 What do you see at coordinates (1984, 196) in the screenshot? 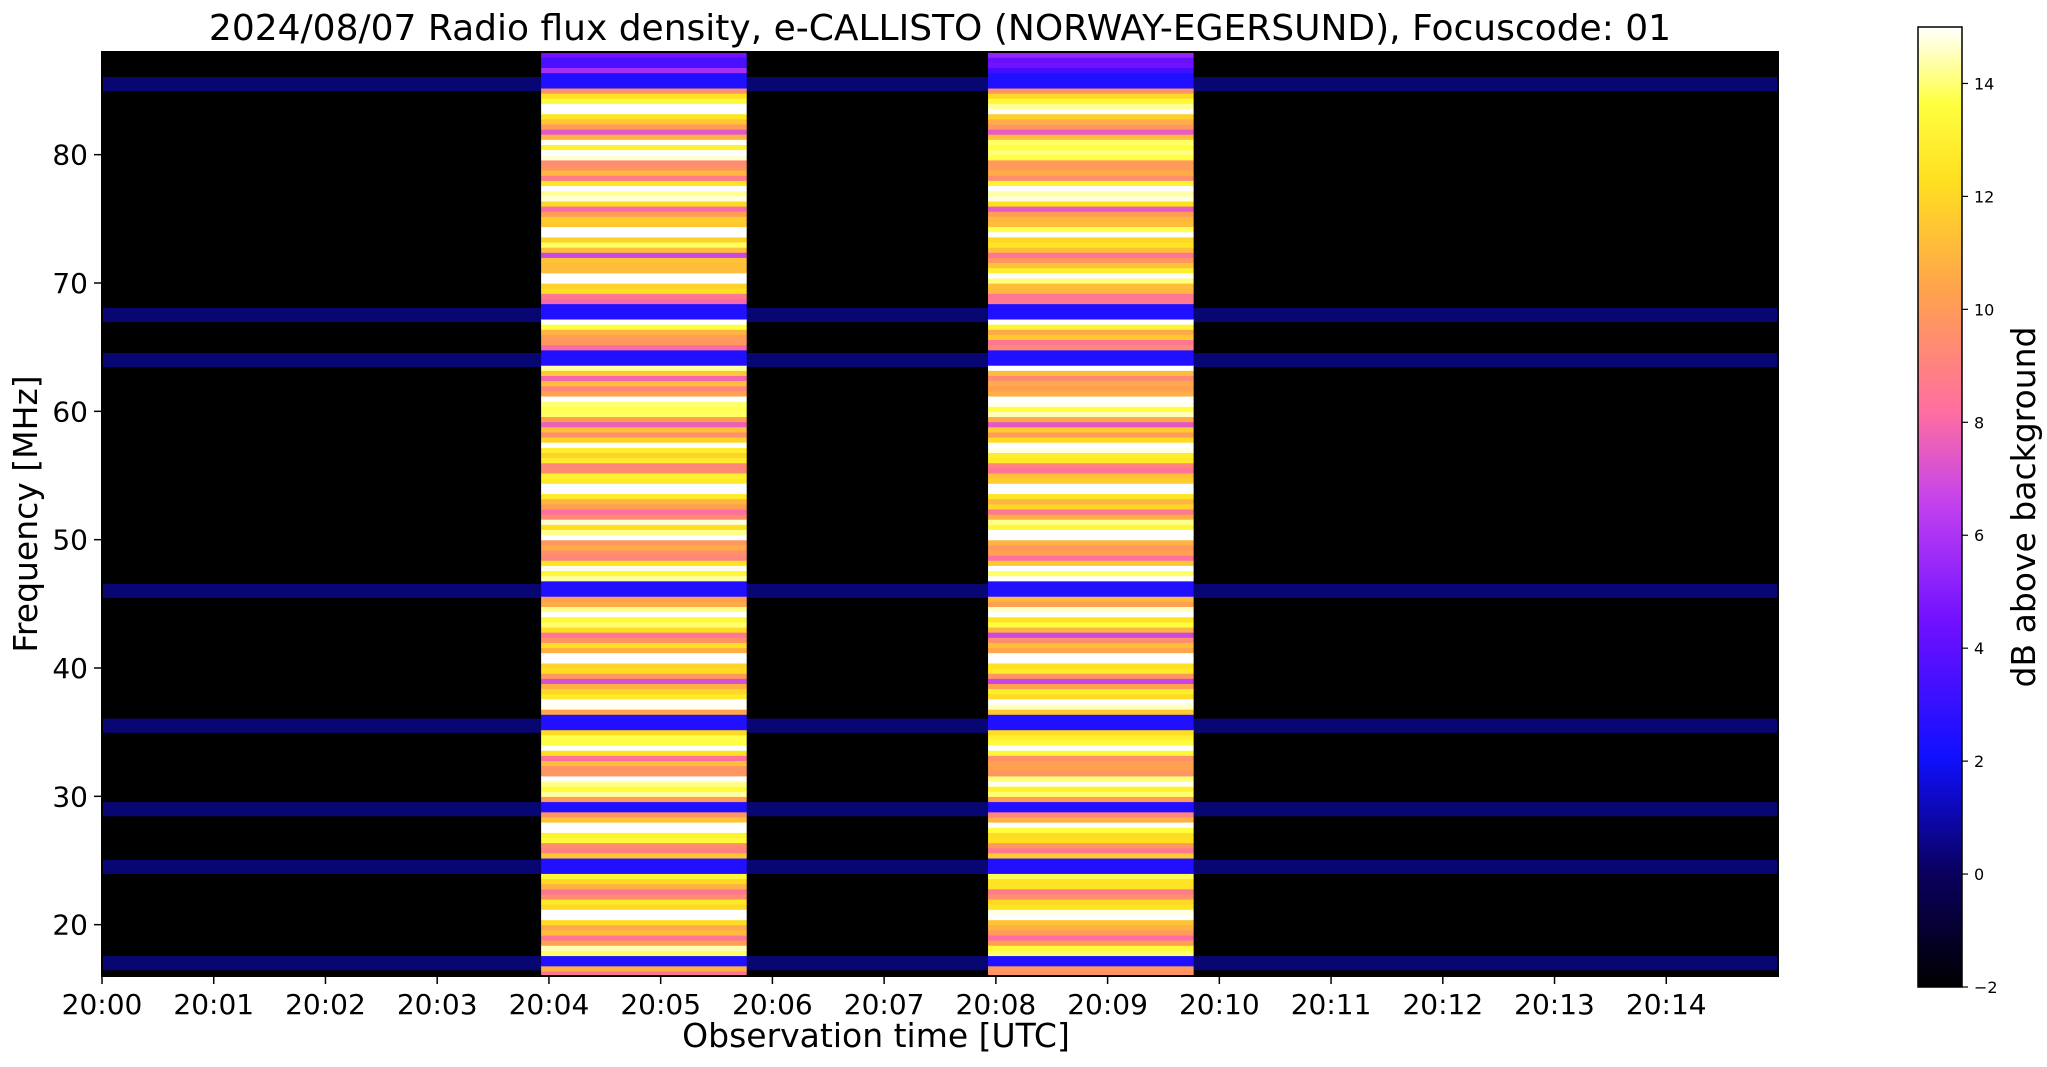
I see `colorbar-tick-label: 12` at bounding box center [1984, 196].